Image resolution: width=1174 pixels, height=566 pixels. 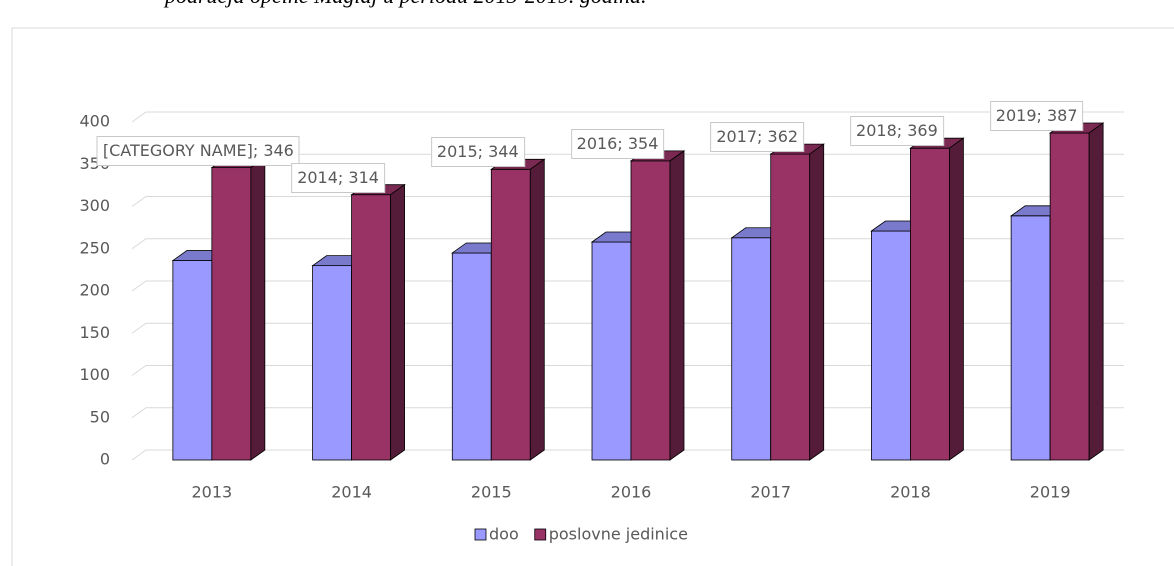 I want to click on y-tick-label: 50, so click(x=100, y=416).